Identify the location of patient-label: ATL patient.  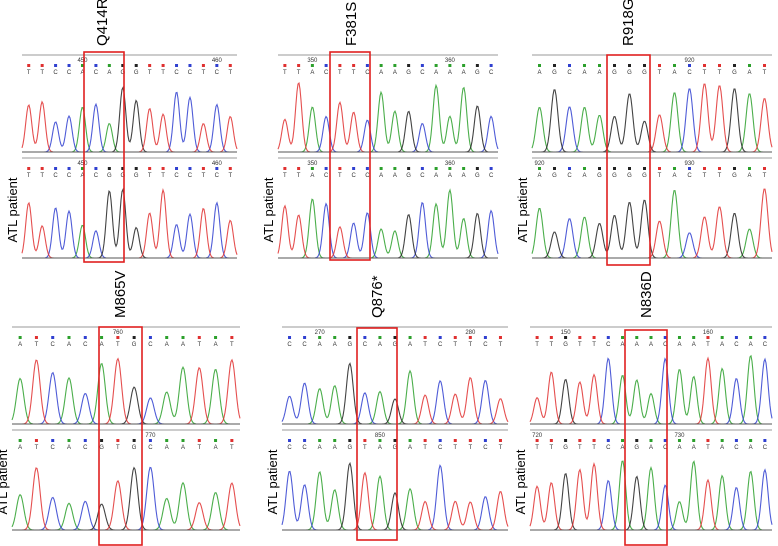
(272, 481).